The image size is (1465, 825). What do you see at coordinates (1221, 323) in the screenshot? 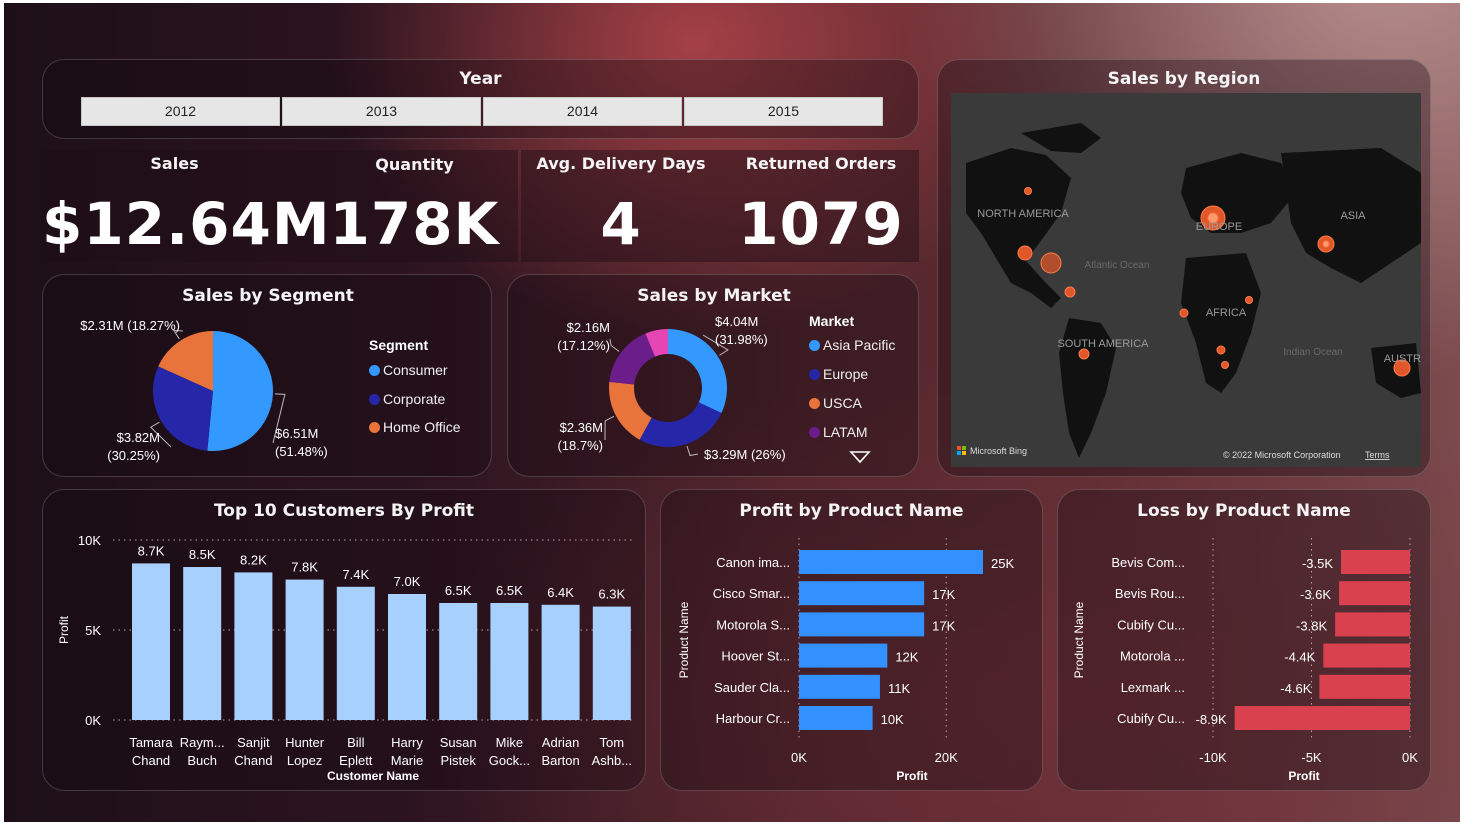
I see `land-africa` at bounding box center [1221, 323].